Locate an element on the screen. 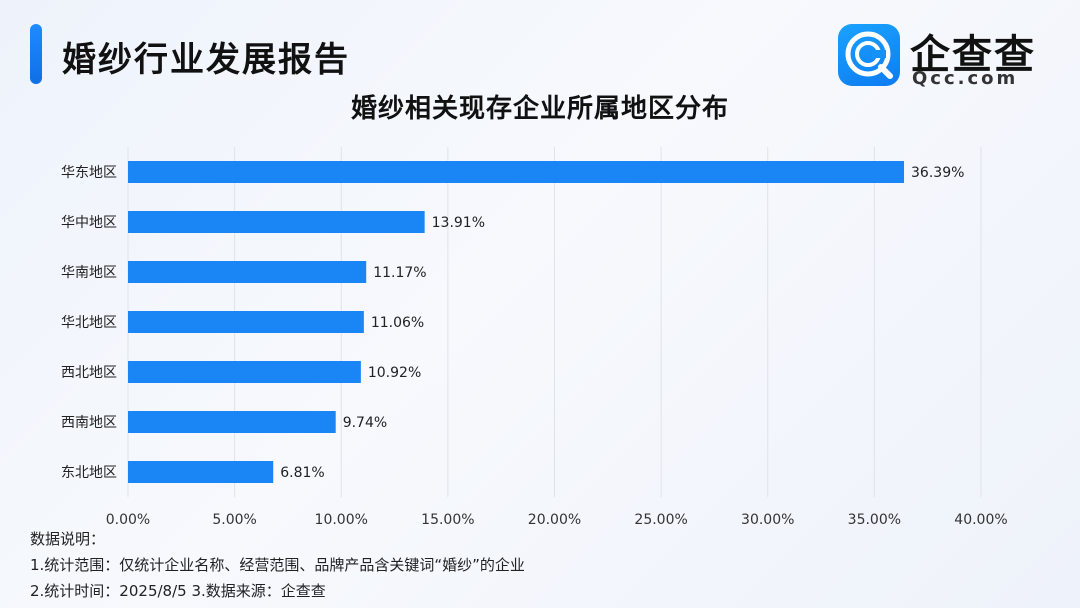  x-tick-label: 15.00% is located at coordinates (447, 520).